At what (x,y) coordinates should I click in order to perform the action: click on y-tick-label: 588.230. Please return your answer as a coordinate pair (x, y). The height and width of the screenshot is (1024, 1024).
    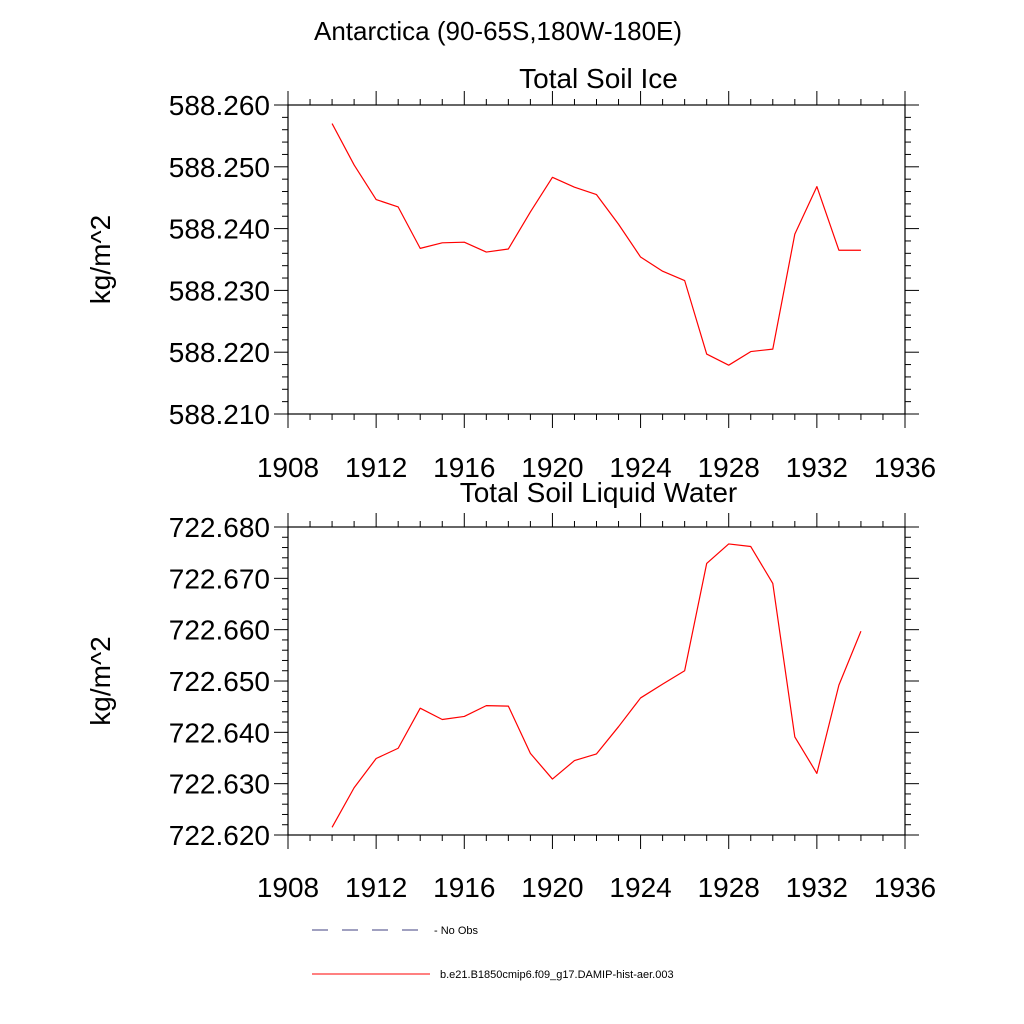
    Looking at the image, I should click on (219, 290).